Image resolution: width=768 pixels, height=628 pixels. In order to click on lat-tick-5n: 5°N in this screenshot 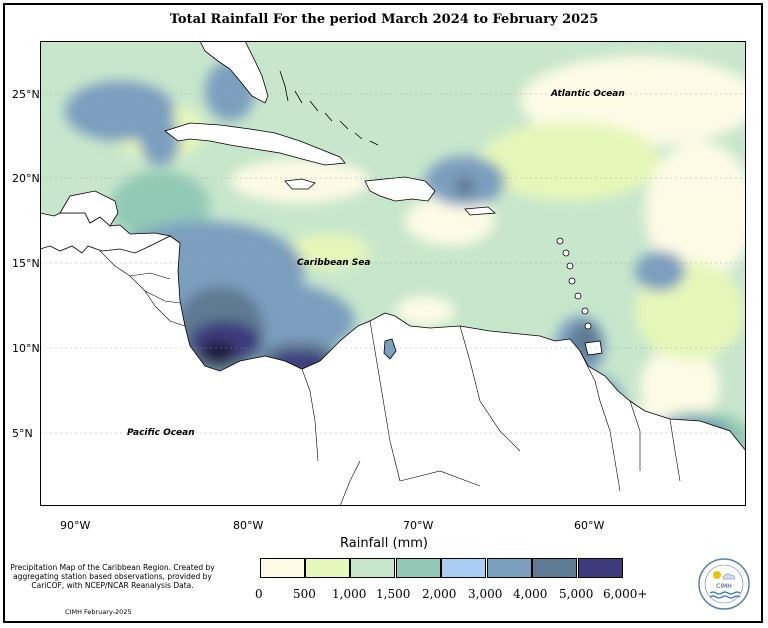, I will do `click(22, 433)`.